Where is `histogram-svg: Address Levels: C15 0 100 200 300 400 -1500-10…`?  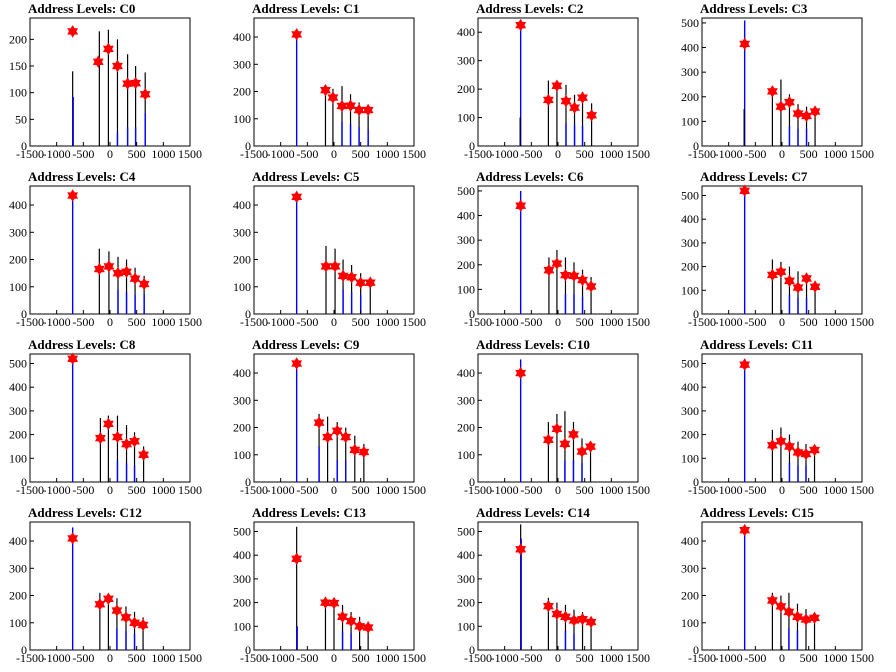 histogram-svg: Address Levels: C15 0 100 200 300 400 -1500-10… is located at coordinates (777, 585).